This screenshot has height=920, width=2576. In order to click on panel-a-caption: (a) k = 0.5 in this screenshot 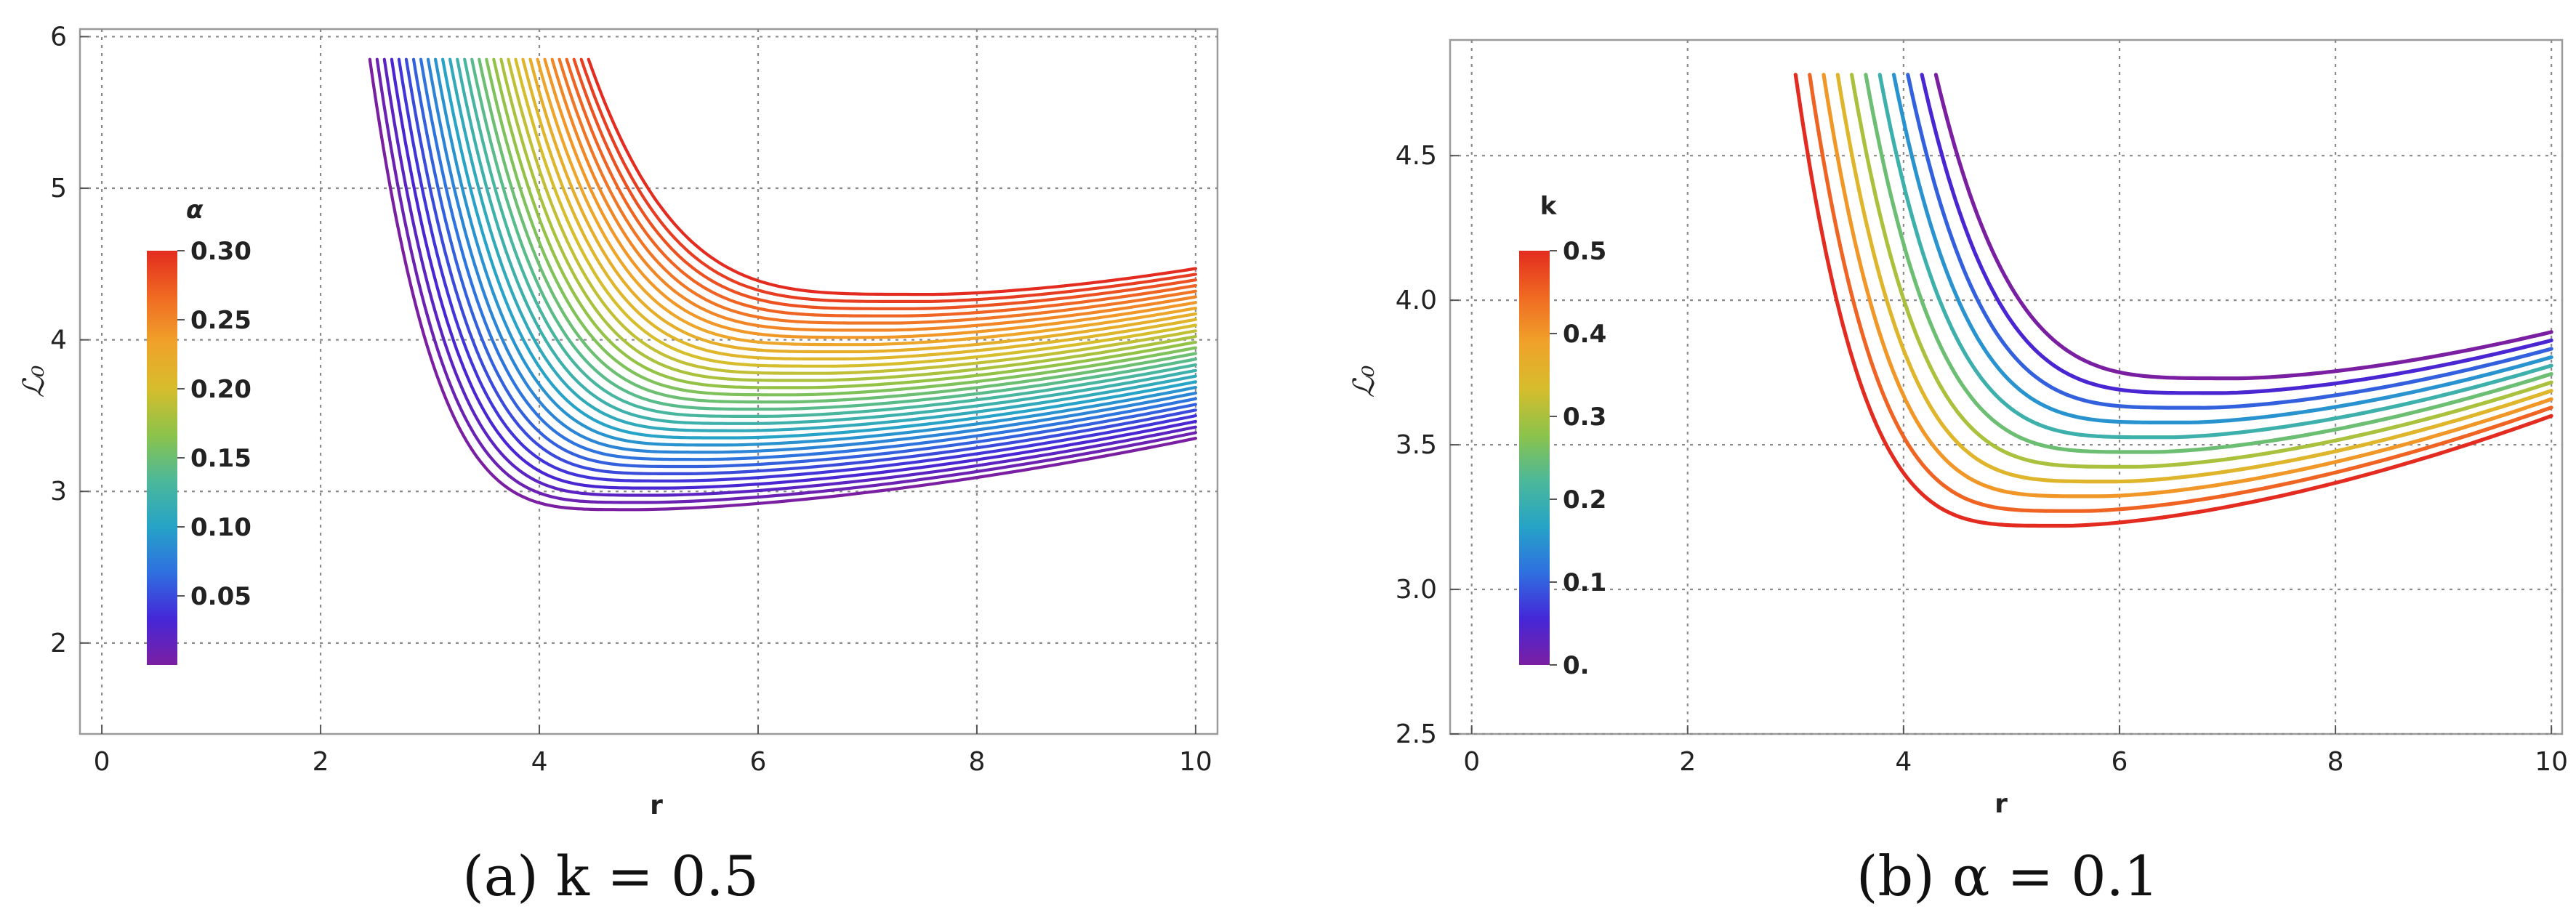, I will do `click(610, 876)`.